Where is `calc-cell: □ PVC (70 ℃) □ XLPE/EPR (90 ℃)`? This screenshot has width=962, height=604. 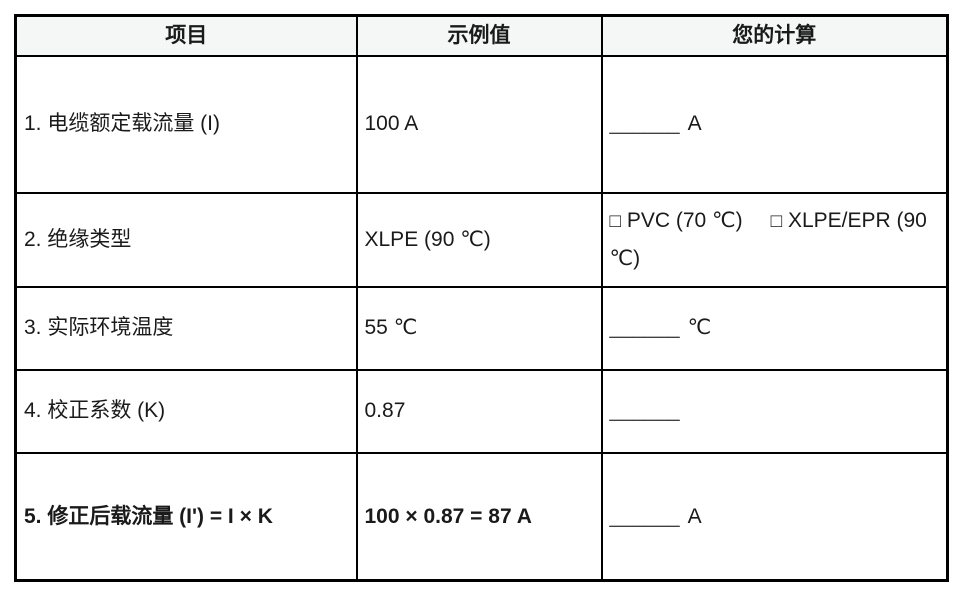 calc-cell: □ PVC (70 ℃) □ XLPE/EPR (90 ℃) is located at coordinates (774, 239).